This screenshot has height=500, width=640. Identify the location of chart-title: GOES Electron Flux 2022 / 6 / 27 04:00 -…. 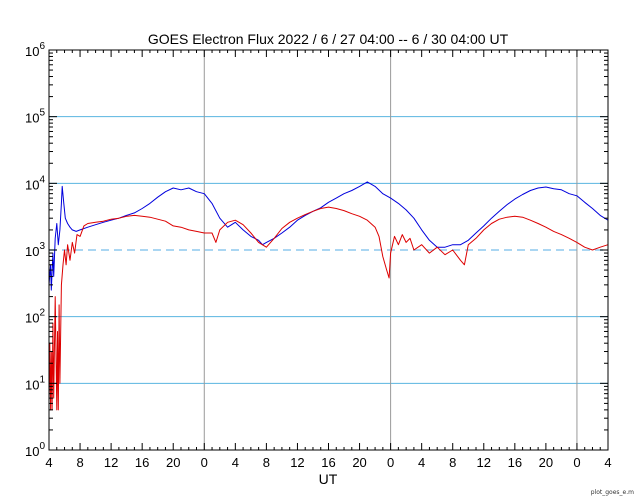
(328, 39).